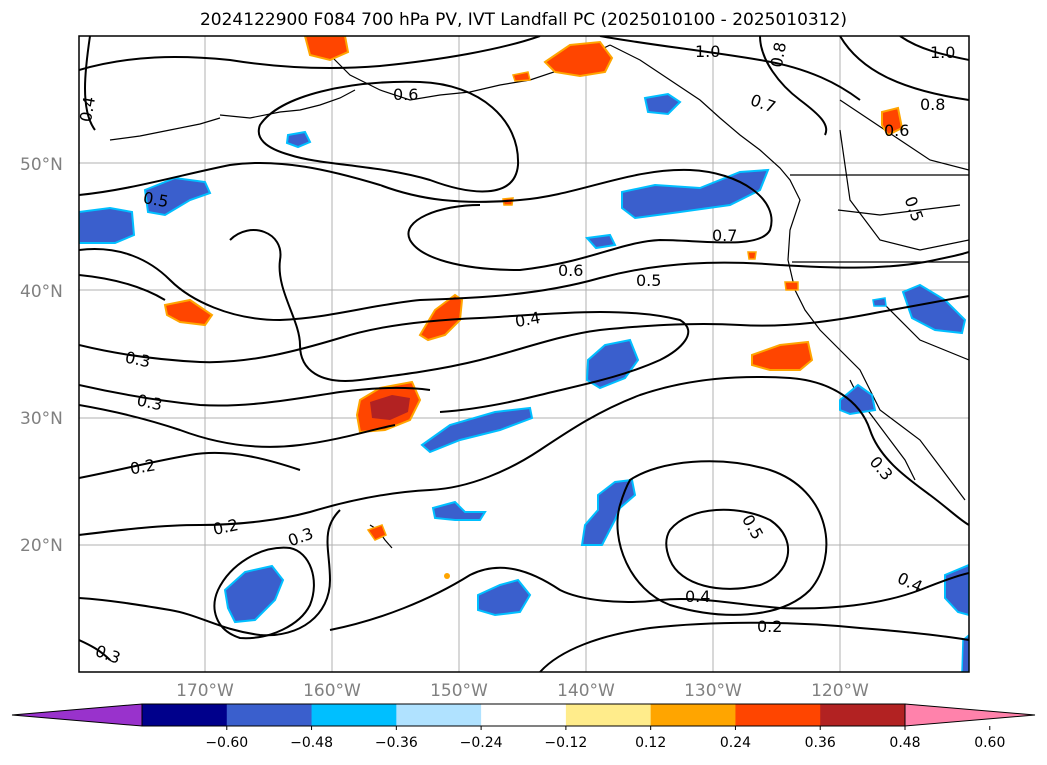  Describe the element at coordinates (650, 743) in the screenshot. I see `colorbar-tick-label: 0.12` at that location.